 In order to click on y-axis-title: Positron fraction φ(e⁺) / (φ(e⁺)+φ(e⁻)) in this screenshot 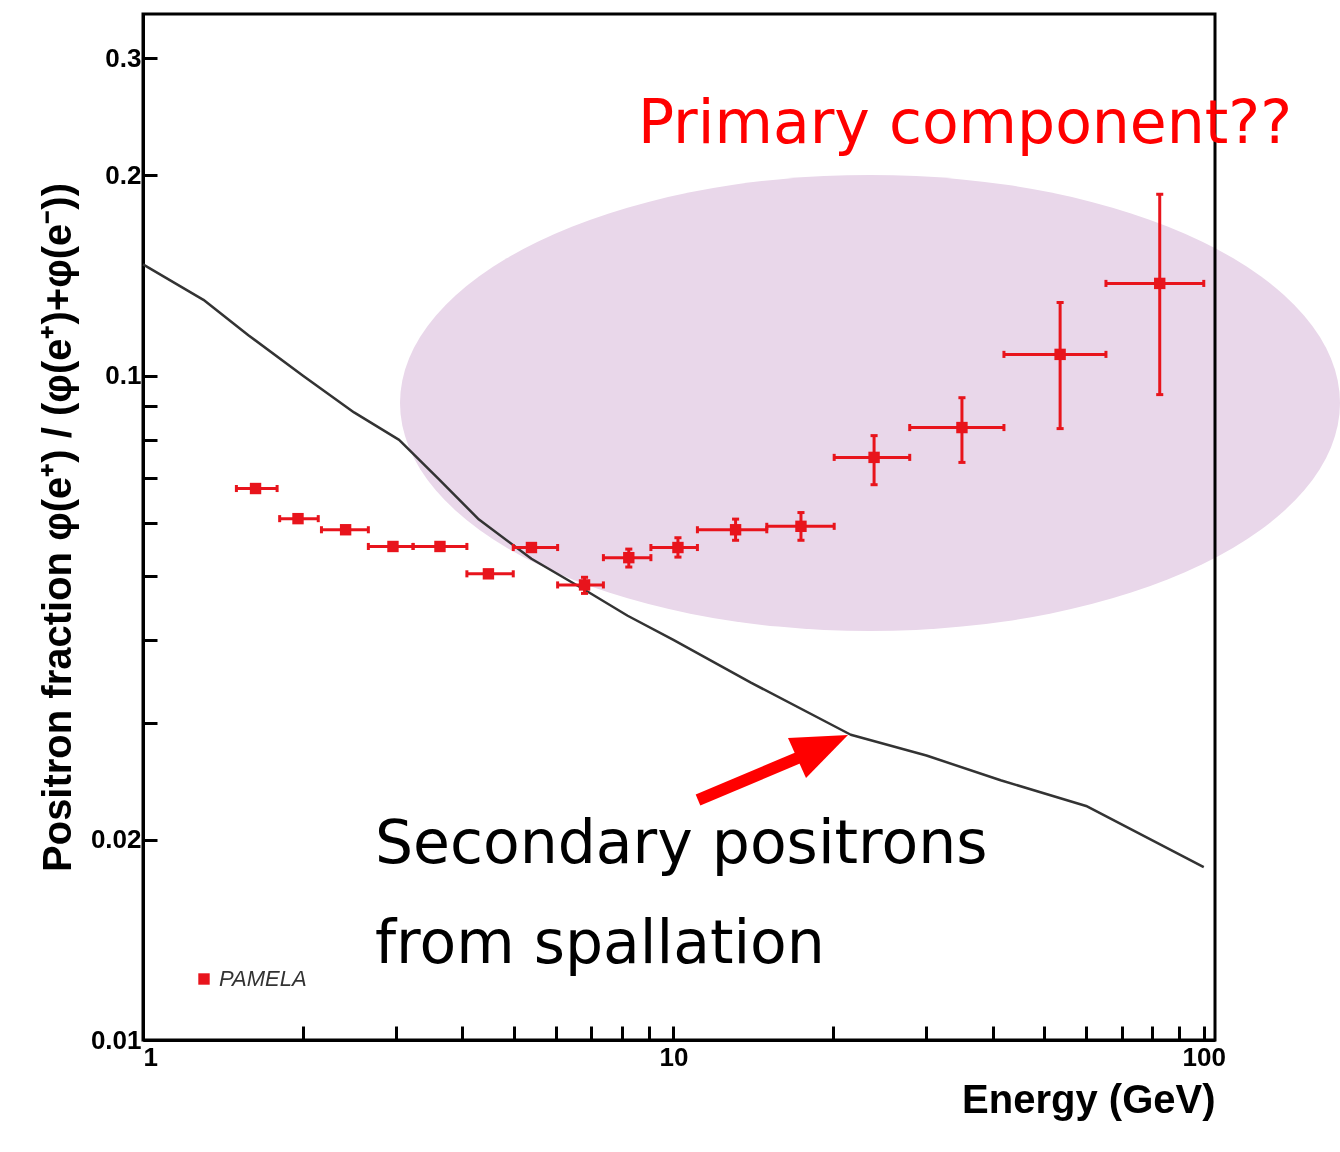, I will do `click(56, 527)`.